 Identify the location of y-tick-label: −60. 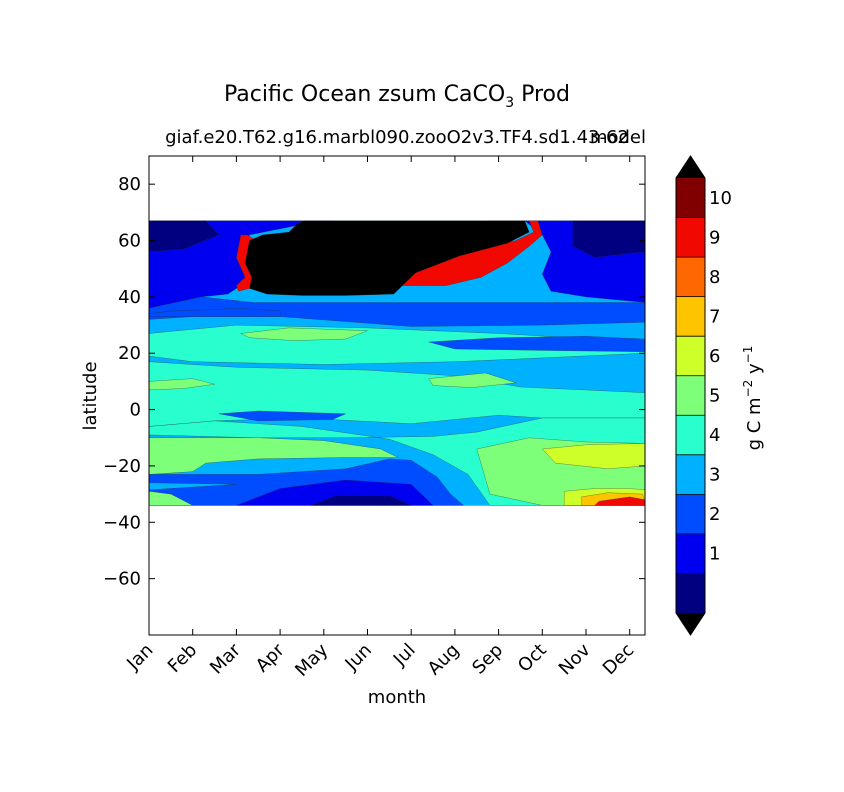
(122, 579).